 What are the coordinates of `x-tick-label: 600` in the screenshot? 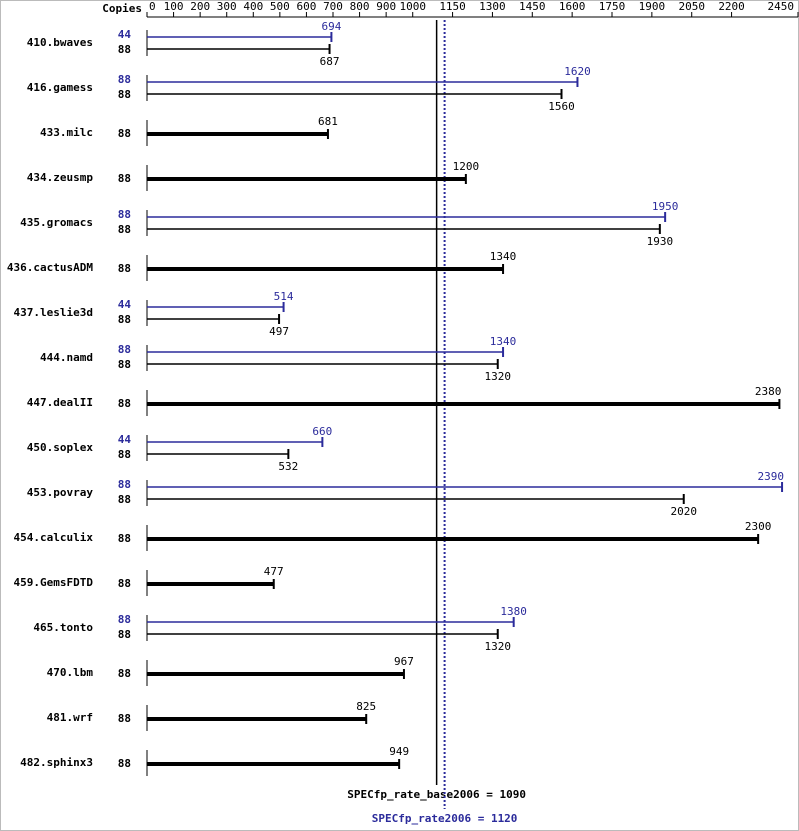 It's located at (306, 6).